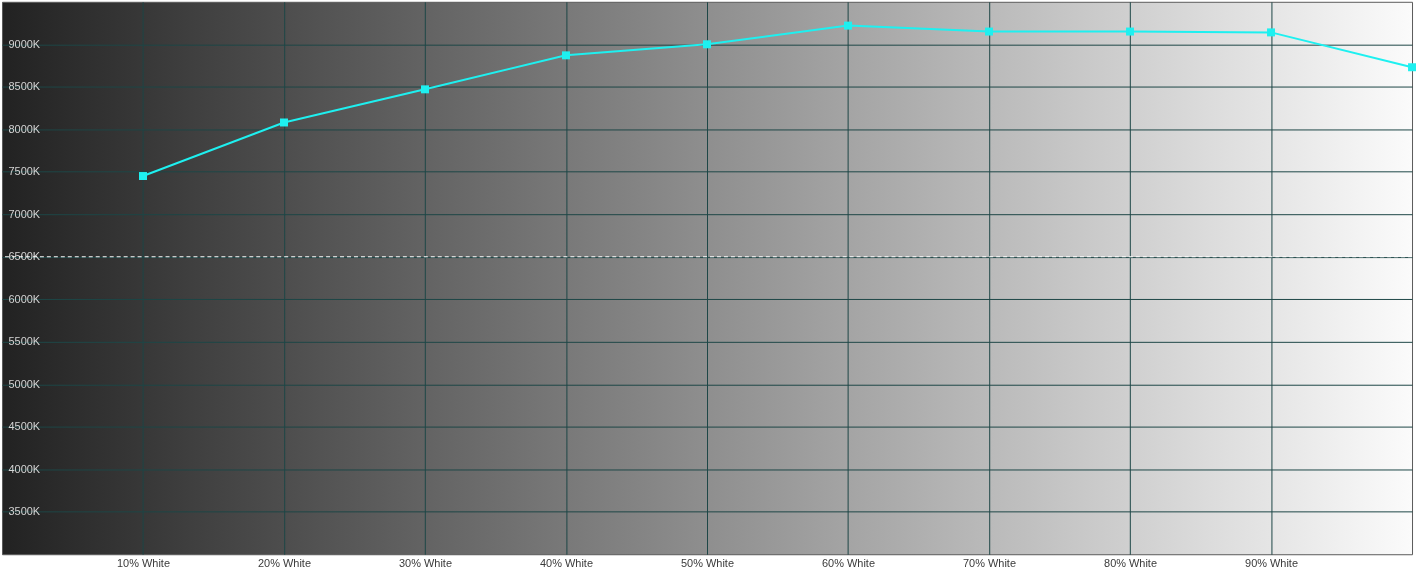 The height and width of the screenshot is (574, 1422). What do you see at coordinates (24, 43) in the screenshot?
I see `y-tick-label: 9000K` at bounding box center [24, 43].